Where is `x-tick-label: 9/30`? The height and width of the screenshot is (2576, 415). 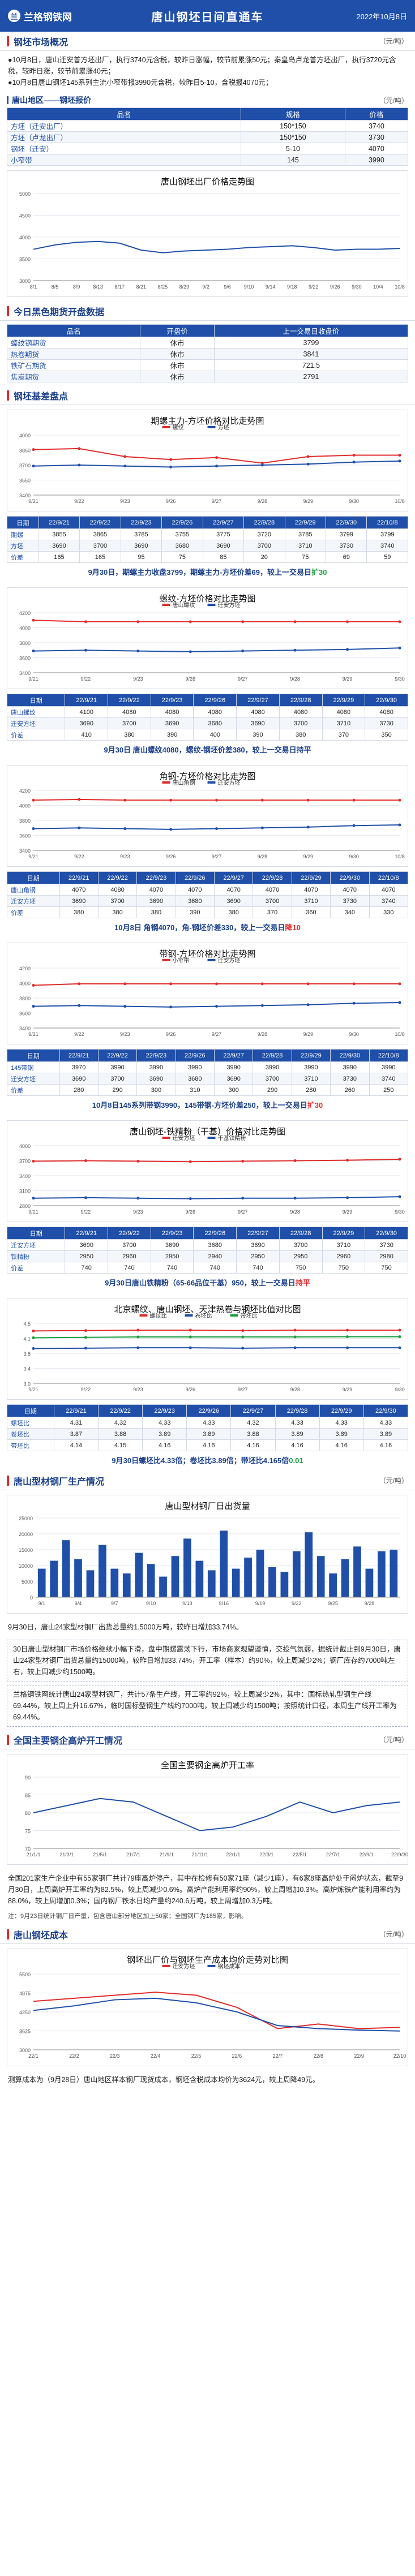
x-tick-label: 9/30 is located at coordinates (400, 1389).